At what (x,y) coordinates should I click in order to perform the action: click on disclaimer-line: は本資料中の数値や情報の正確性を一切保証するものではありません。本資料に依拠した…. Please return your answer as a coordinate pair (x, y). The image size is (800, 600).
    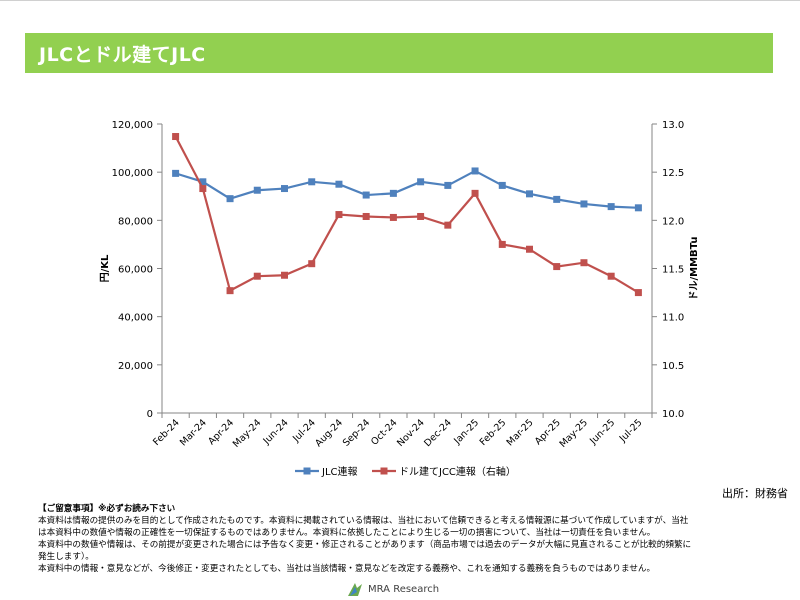
    Looking at the image, I should click on (347, 533).